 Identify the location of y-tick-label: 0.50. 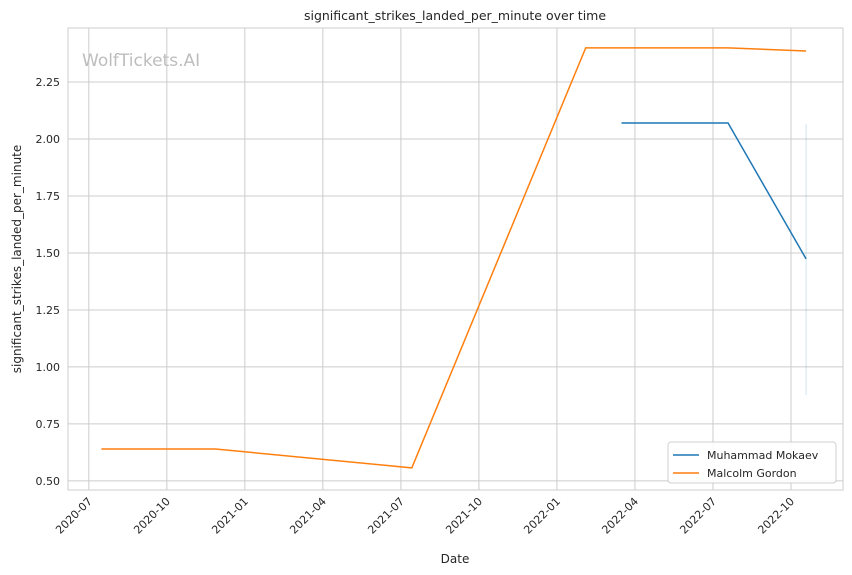
(48, 481).